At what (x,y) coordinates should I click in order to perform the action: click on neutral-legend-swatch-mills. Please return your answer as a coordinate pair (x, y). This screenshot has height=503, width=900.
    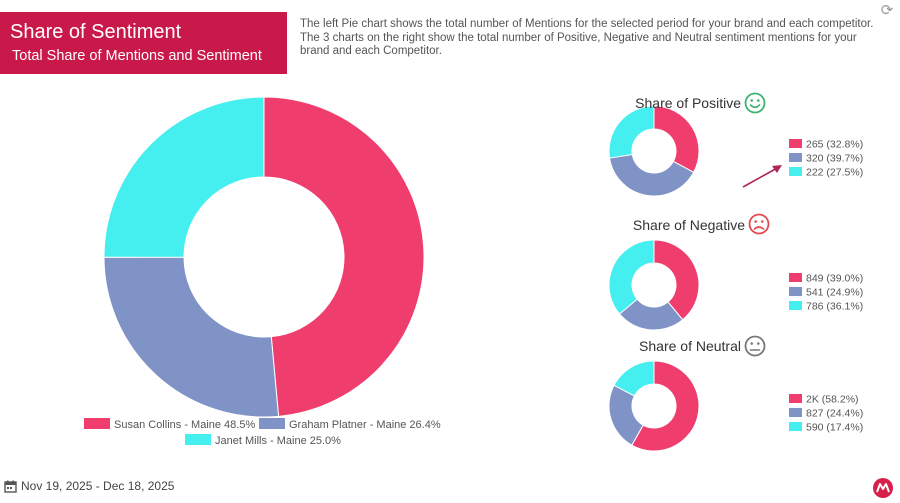
    Looking at the image, I should click on (795, 426).